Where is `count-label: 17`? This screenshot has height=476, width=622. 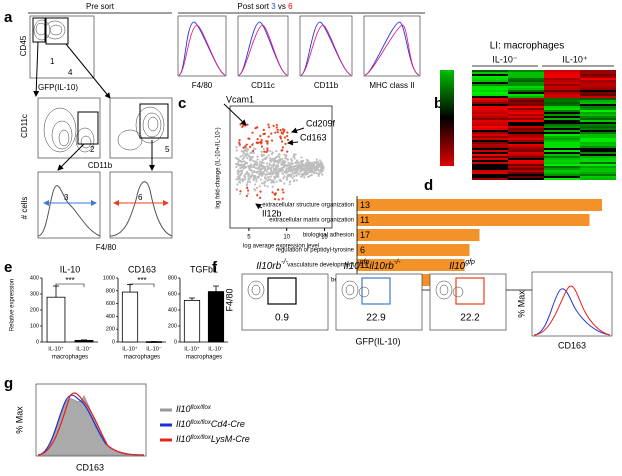 count-label: 17 is located at coordinates (365, 235).